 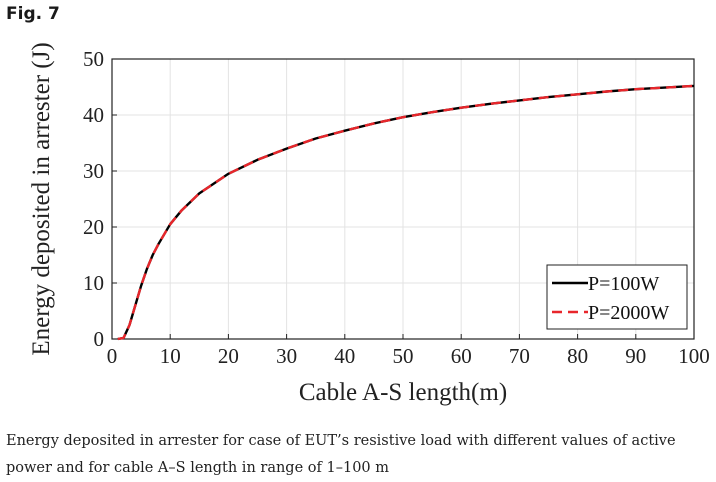 What do you see at coordinates (694, 356) in the screenshot?
I see `x-tick-label: 100` at bounding box center [694, 356].